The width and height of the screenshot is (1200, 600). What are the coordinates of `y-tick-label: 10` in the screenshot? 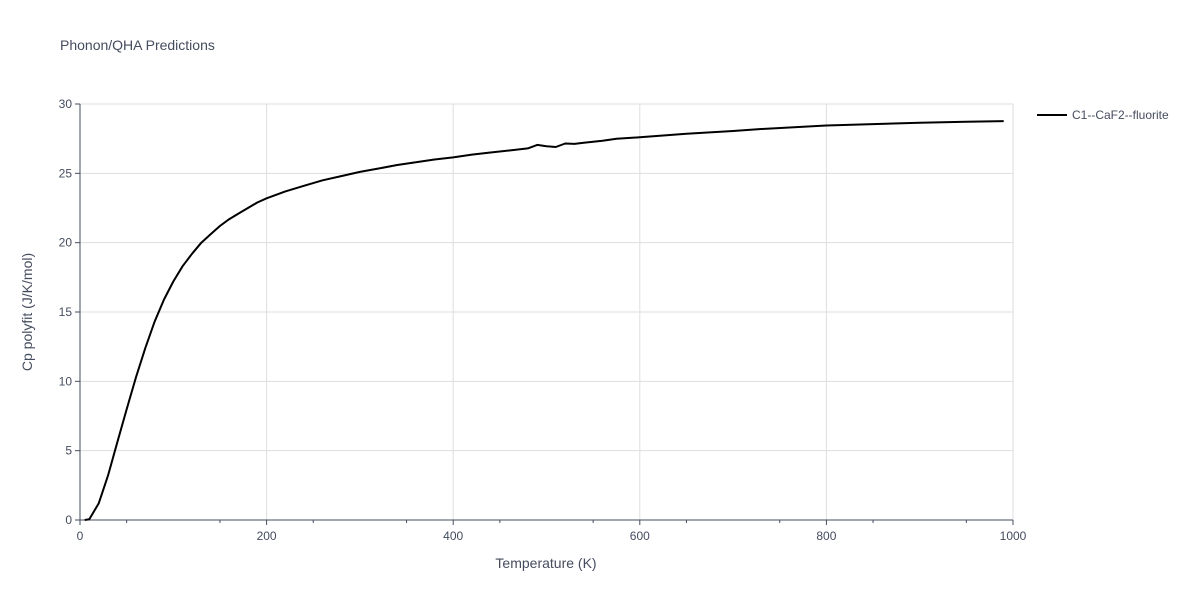 It's located at (66, 381).